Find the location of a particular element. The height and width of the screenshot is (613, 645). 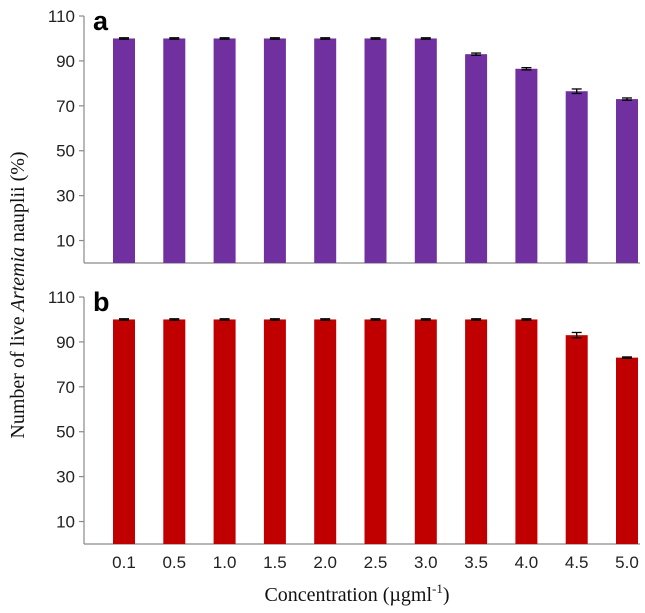

x-axis-title-sup: -1 is located at coordinates (437, 588).